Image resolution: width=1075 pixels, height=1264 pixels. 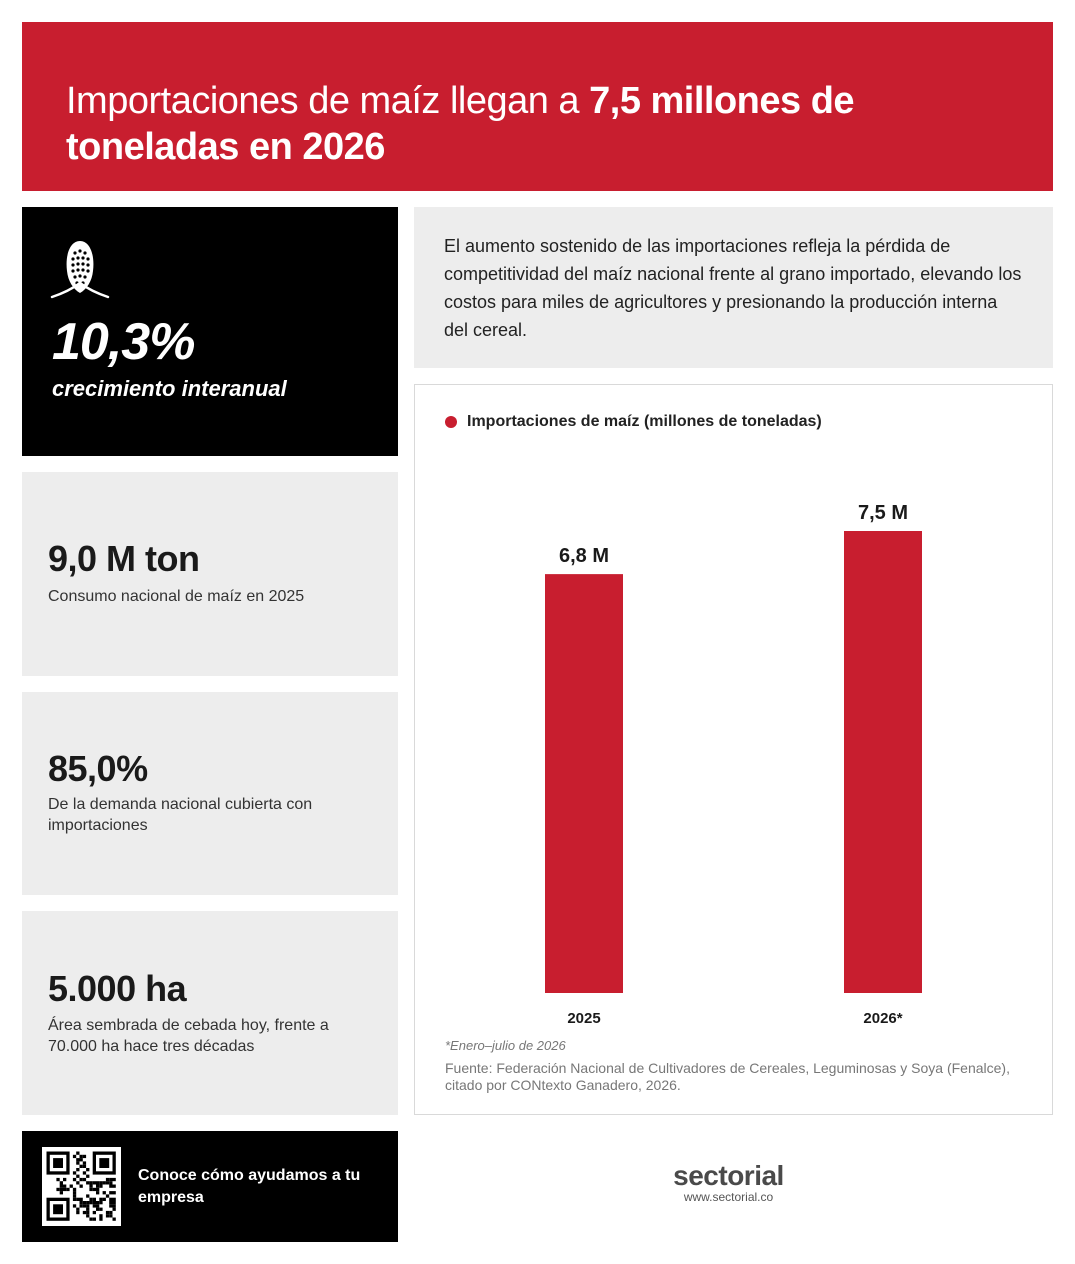 I want to click on stat-value: 9,0 M ton, so click(x=124, y=558).